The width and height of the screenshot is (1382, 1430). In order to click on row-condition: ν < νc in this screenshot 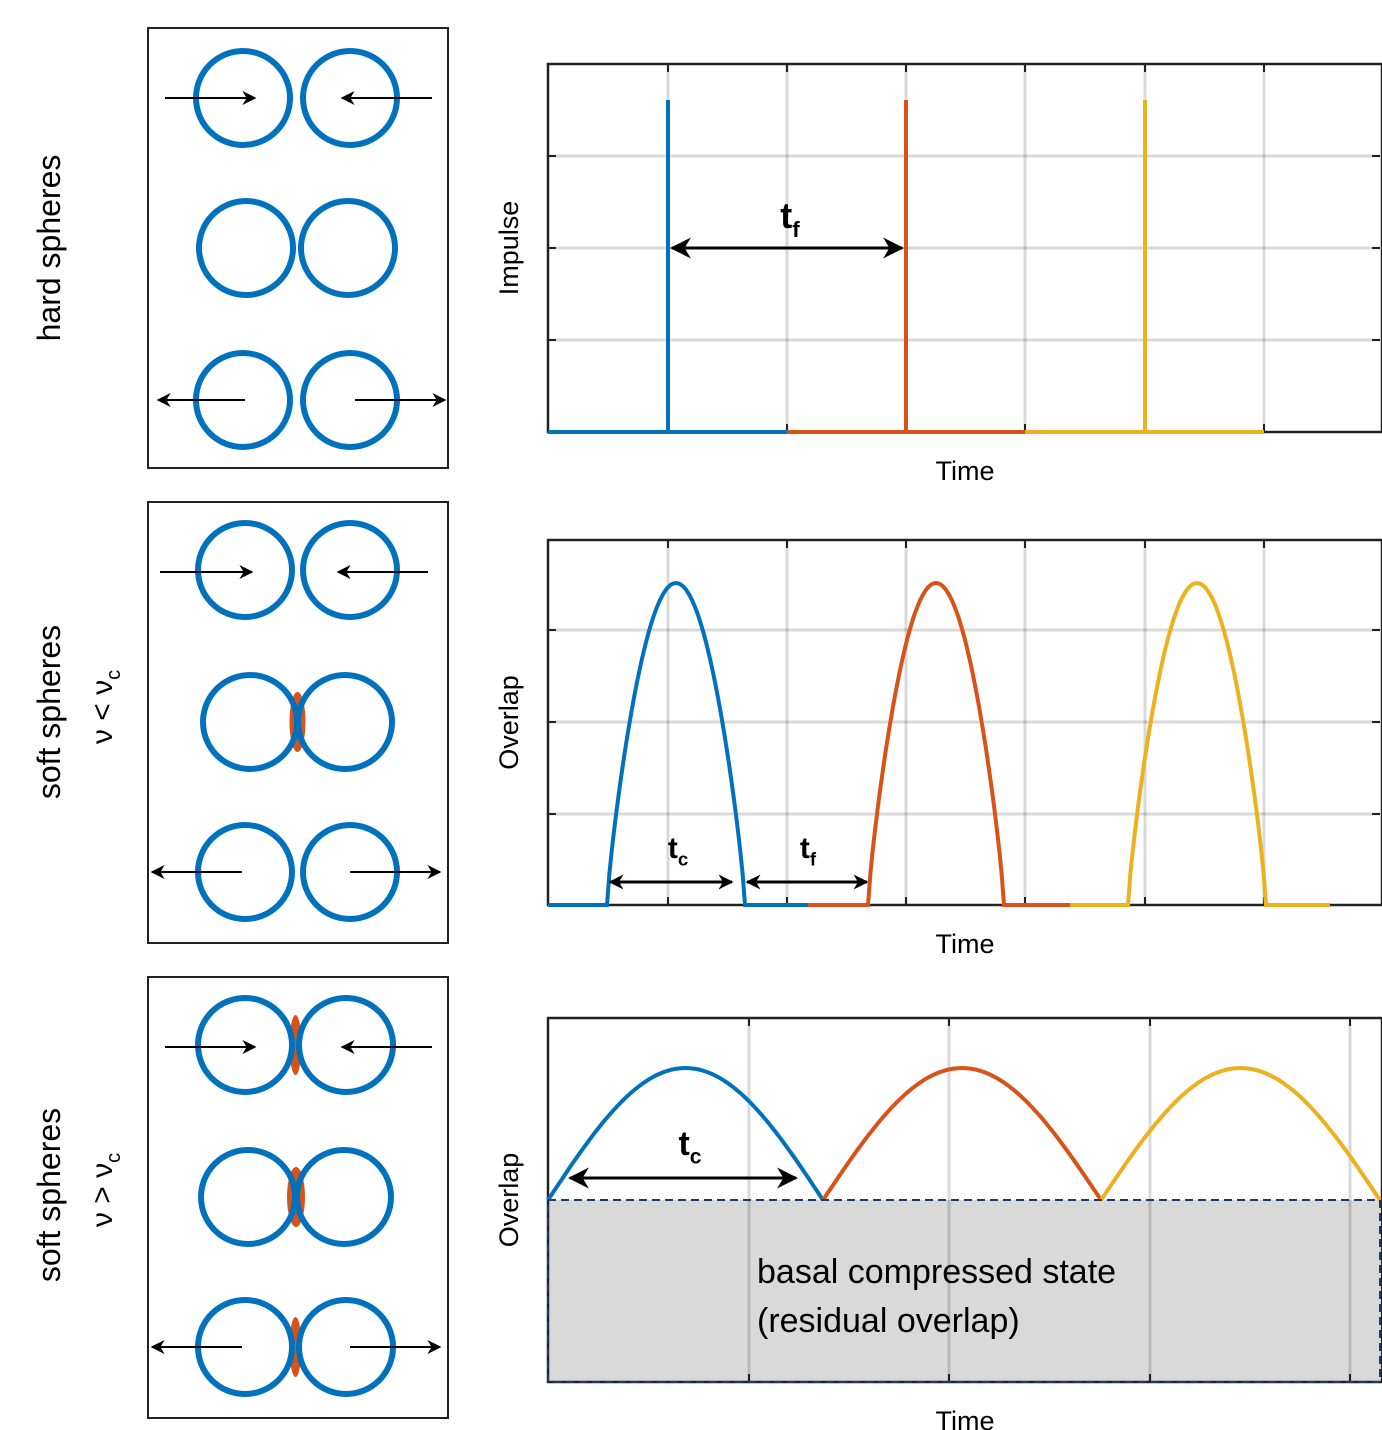, I will do `click(105, 707)`.